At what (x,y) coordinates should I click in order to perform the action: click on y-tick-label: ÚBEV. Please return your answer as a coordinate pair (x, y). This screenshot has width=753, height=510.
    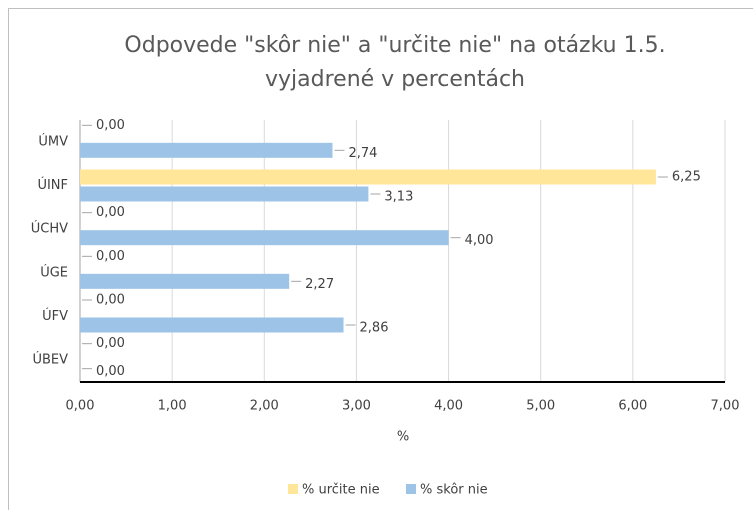
    Looking at the image, I should click on (50, 360).